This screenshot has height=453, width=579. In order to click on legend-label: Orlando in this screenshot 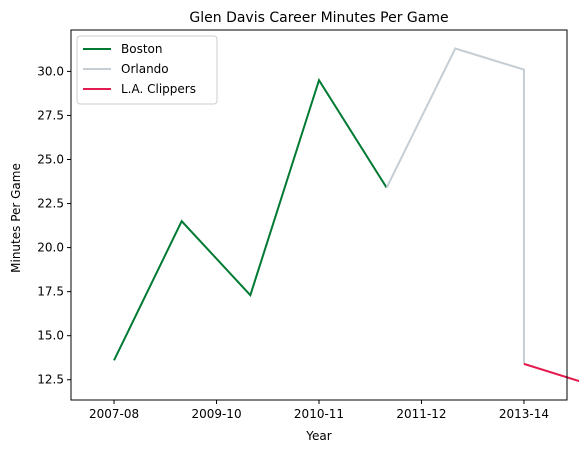, I will do `click(145, 69)`.